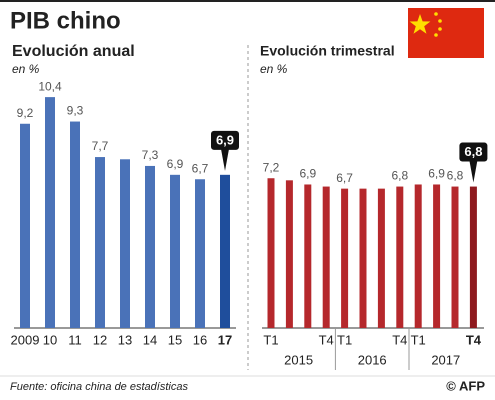  Describe the element at coordinates (65, 20) in the screenshot. I see `title: PIB chino` at that location.